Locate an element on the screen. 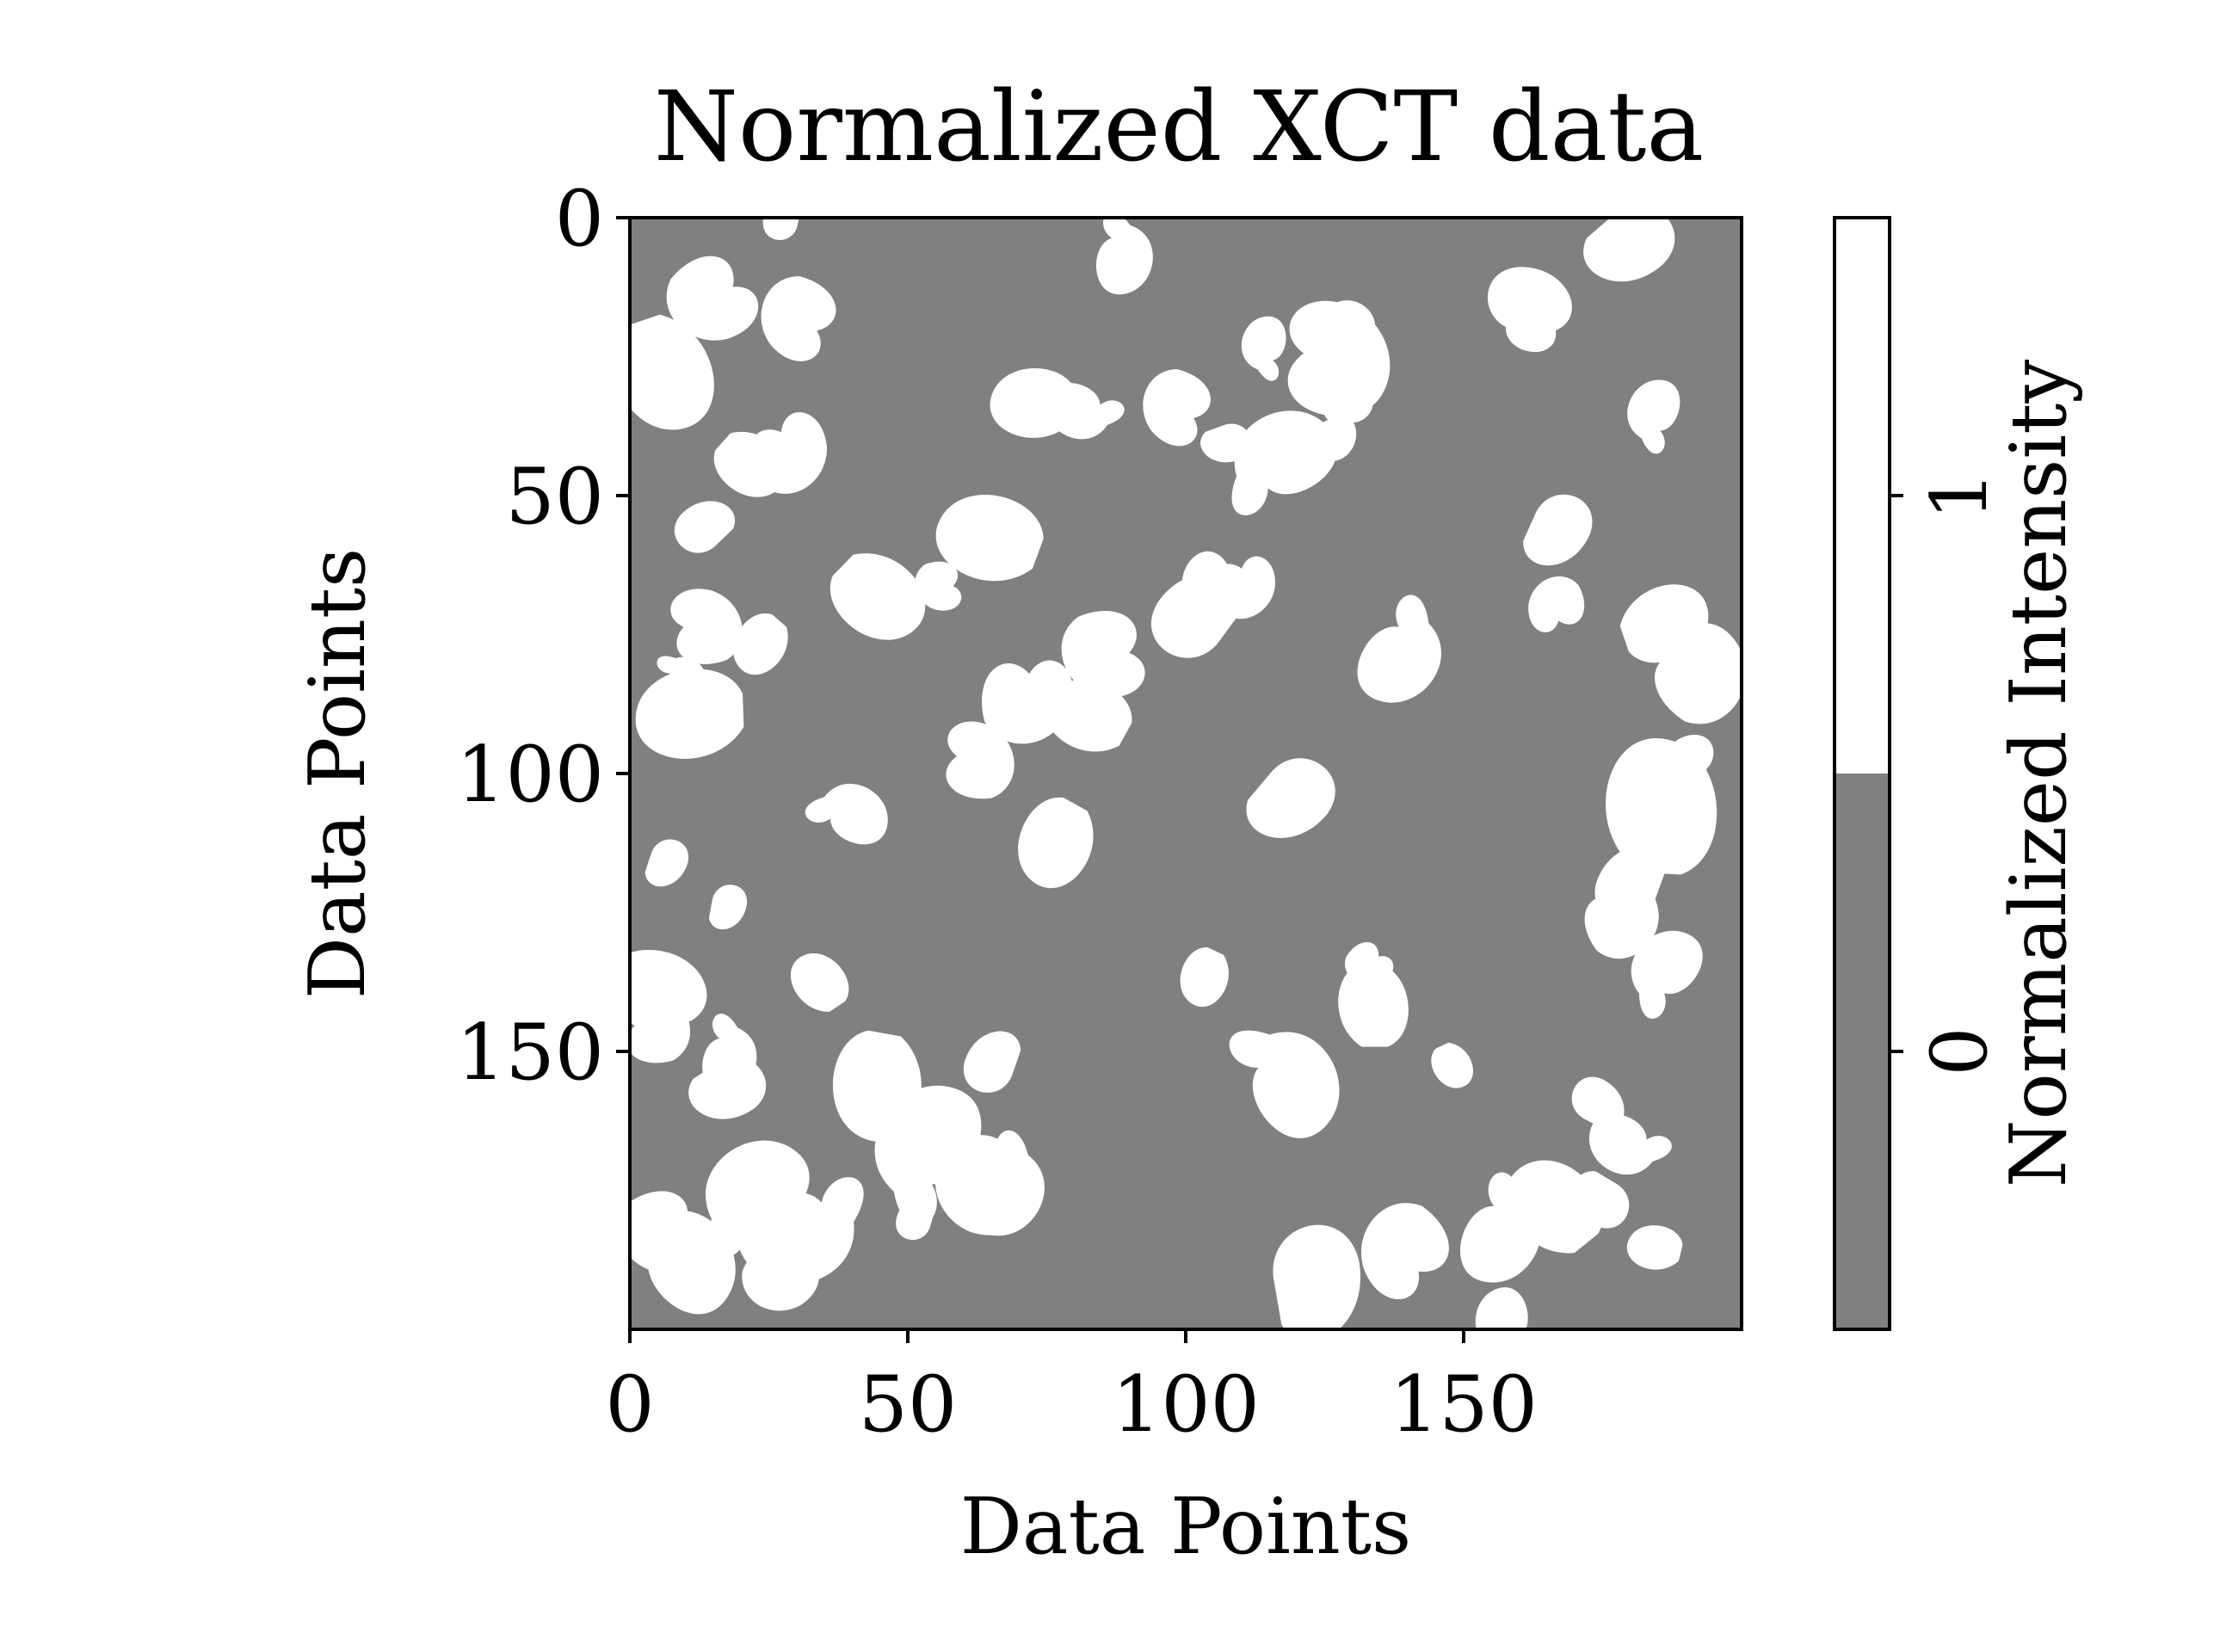 The height and width of the screenshot is (1652, 2220). x-axis: 0 50 100 150 is located at coordinates (1071, 1389).